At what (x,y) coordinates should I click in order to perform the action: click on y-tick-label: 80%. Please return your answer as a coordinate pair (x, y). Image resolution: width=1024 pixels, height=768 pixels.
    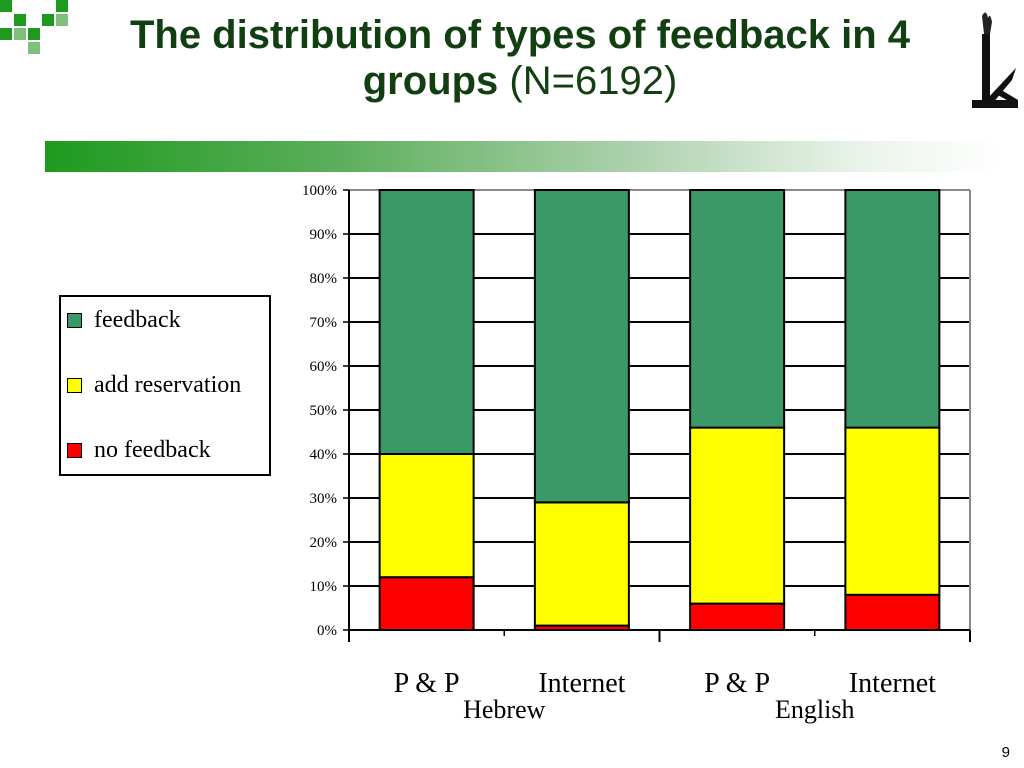
    Looking at the image, I should click on (324, 279).